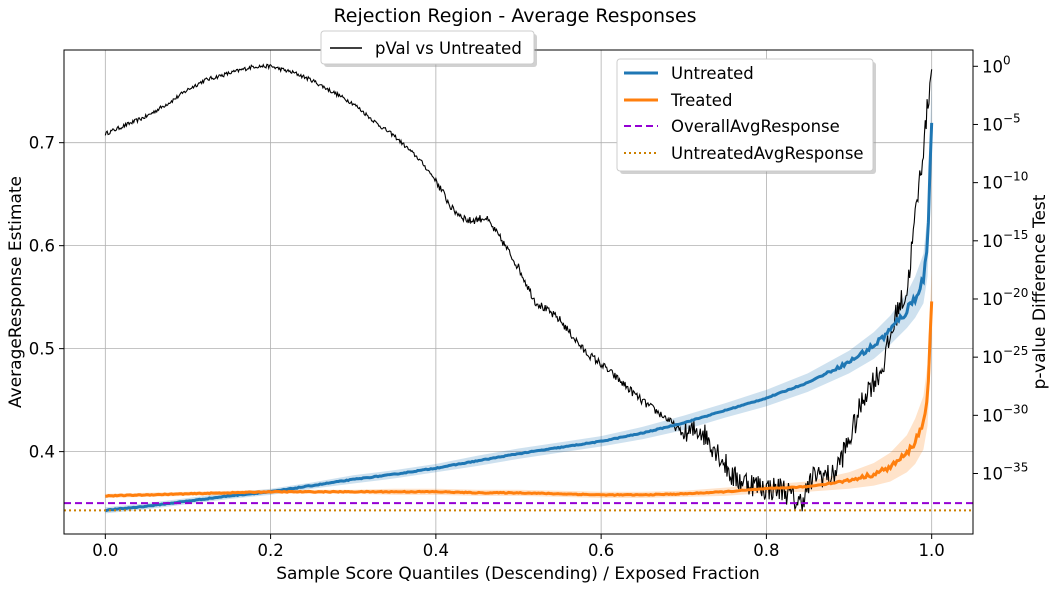  What do you see at coordinates (46, 298) in the screenshot?
I see `y-ticks: 0.4 0.5 0.6 0.7` at bounding box center [46, 298].